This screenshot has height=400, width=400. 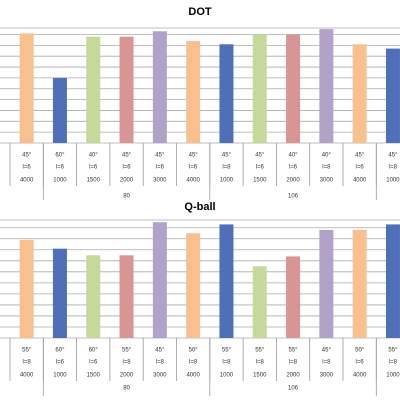 What do you see at coordinates (200, 12) in the screenshot?
I see `chart-title: DOT` at bounding box center [200, 12].